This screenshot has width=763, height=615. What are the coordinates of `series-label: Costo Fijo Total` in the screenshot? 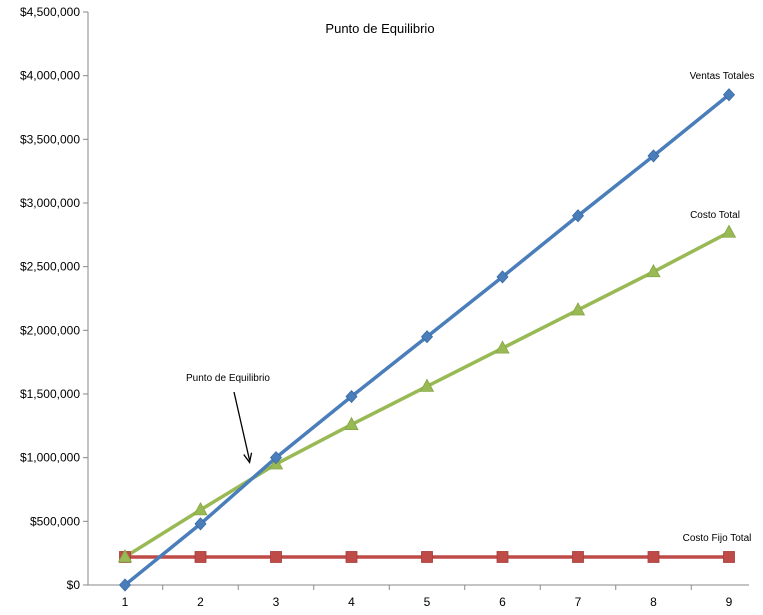 It's located at (717, 538).